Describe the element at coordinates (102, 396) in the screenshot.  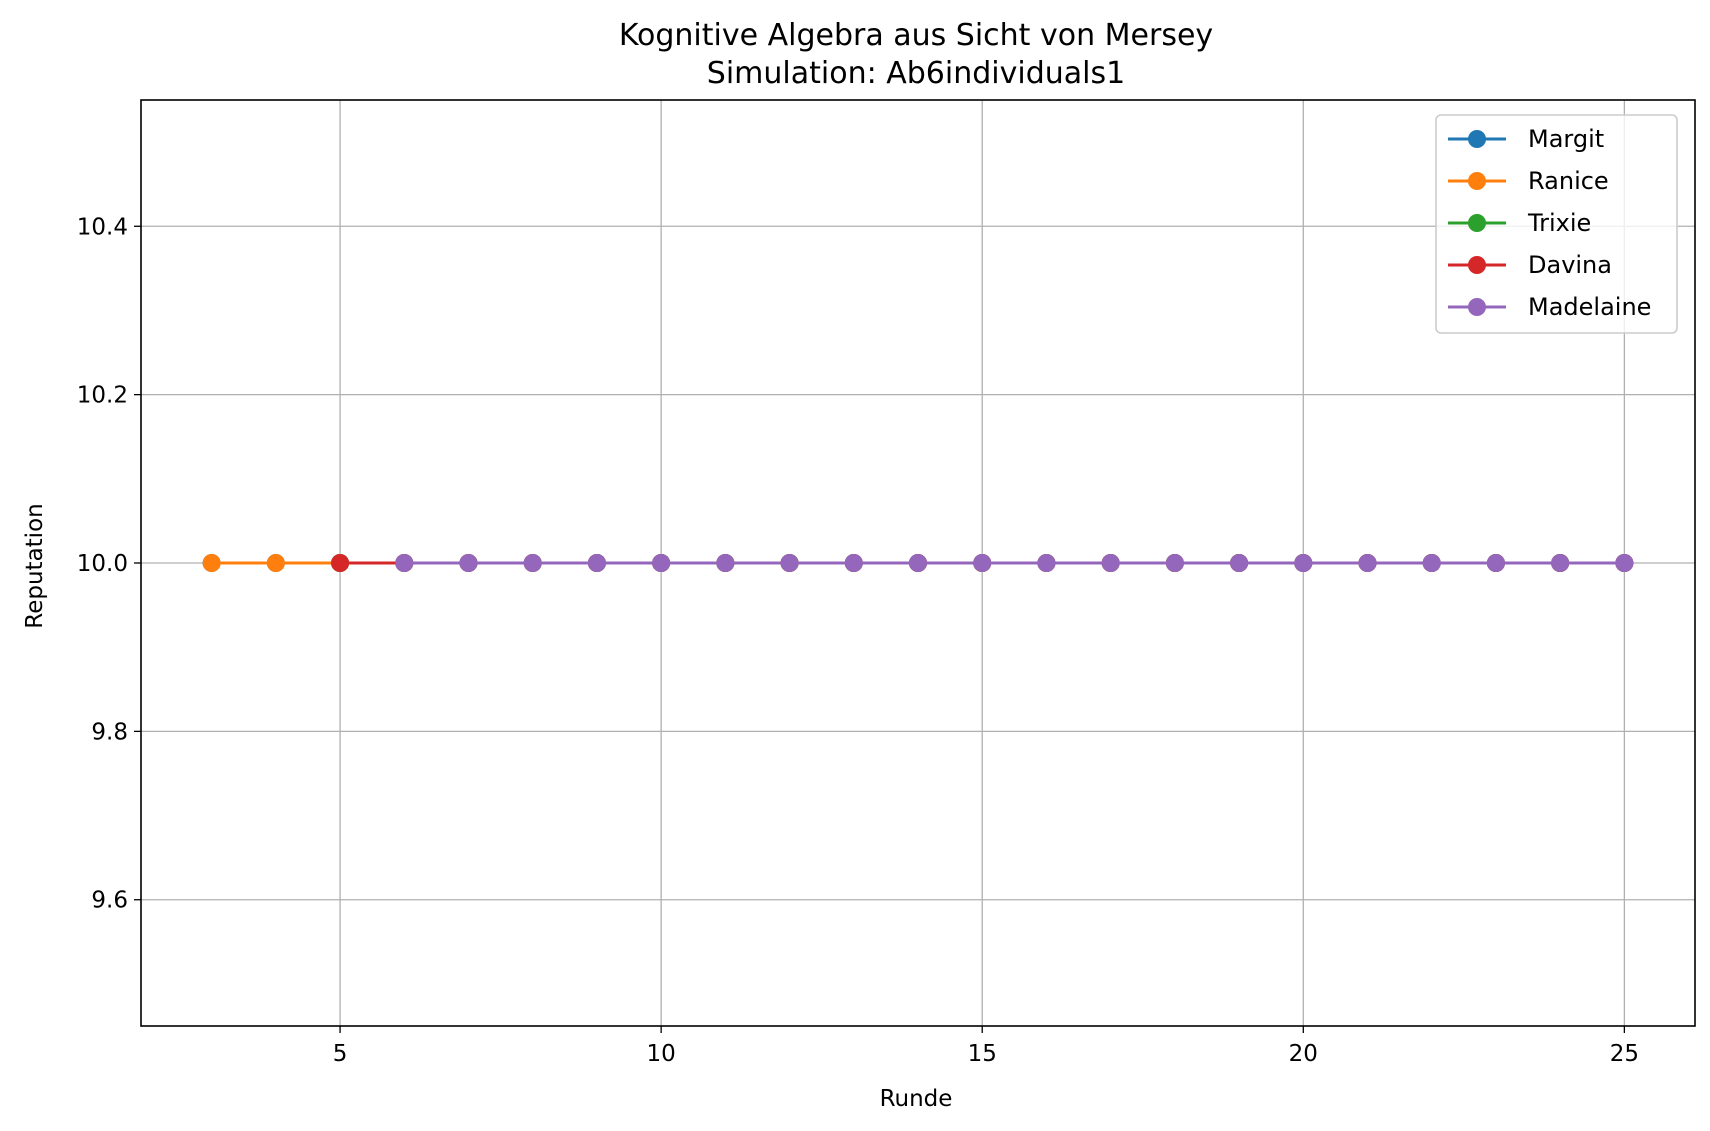
I see `y-tick-label: 10.2` at that location.